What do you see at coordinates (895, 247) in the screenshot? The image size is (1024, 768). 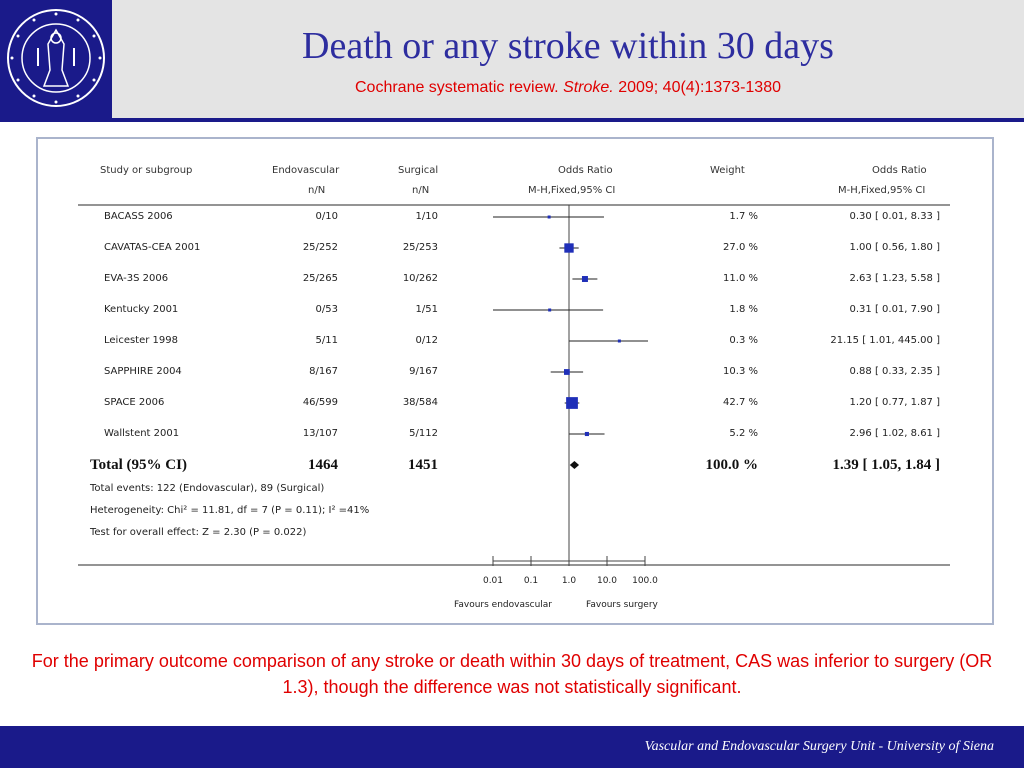 I see `study-ci: 1.00 [ 0.56, 1.80 ]` at bounding box center [895, 247].